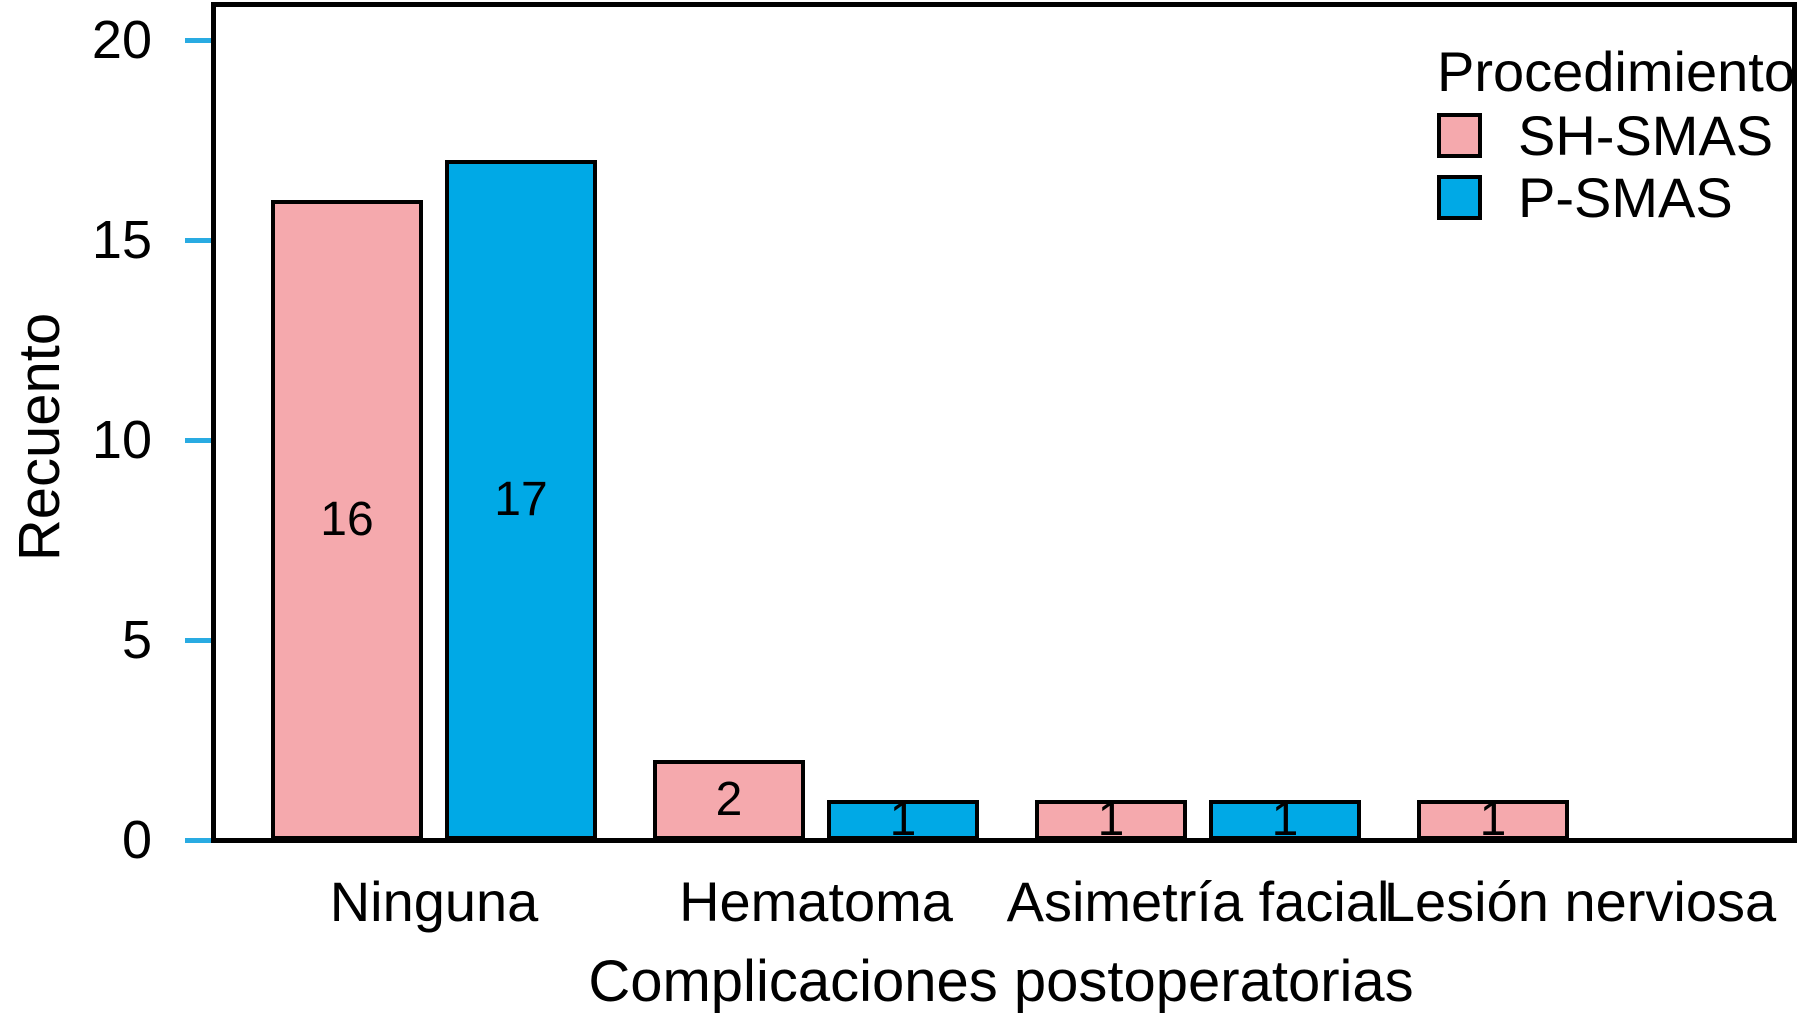 This screenshot has width=1800, height=1024. Describe the element at coordinates (1459, 135) in the screenshot. I see `legend-swatch-sh-smas` at that location.